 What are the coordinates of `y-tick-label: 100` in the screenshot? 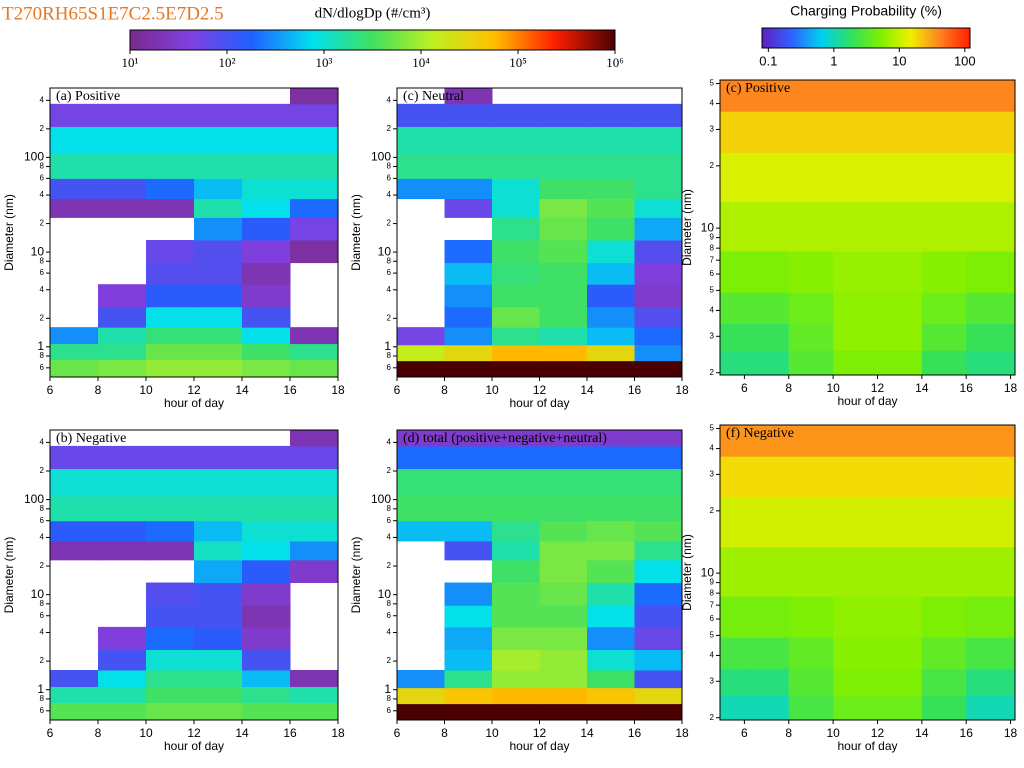 It's located at (34, 157).